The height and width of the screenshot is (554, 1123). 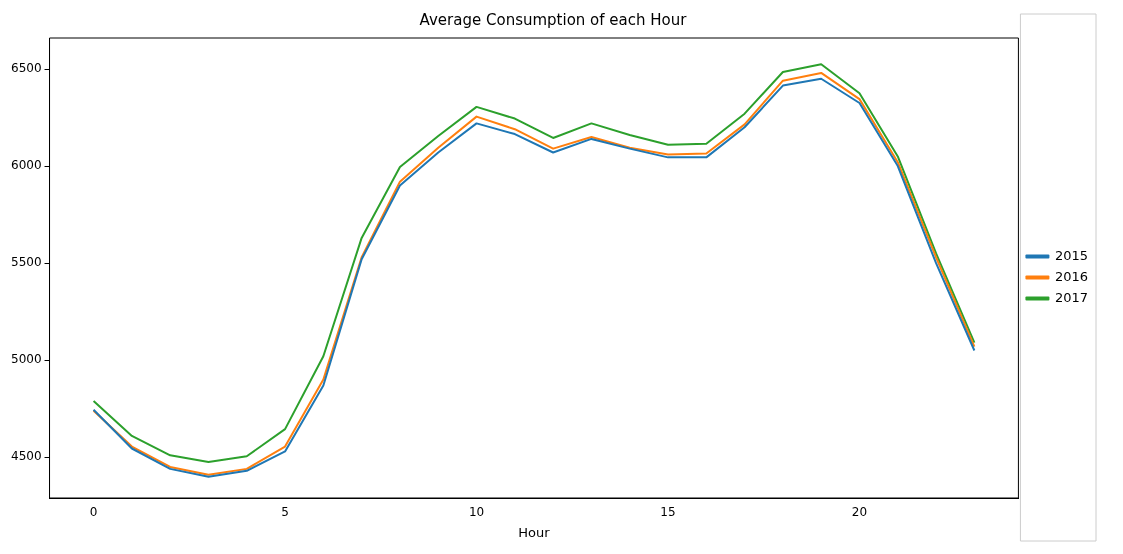 I want to click on x-tick-label: 15, so click(x=668, y=512).